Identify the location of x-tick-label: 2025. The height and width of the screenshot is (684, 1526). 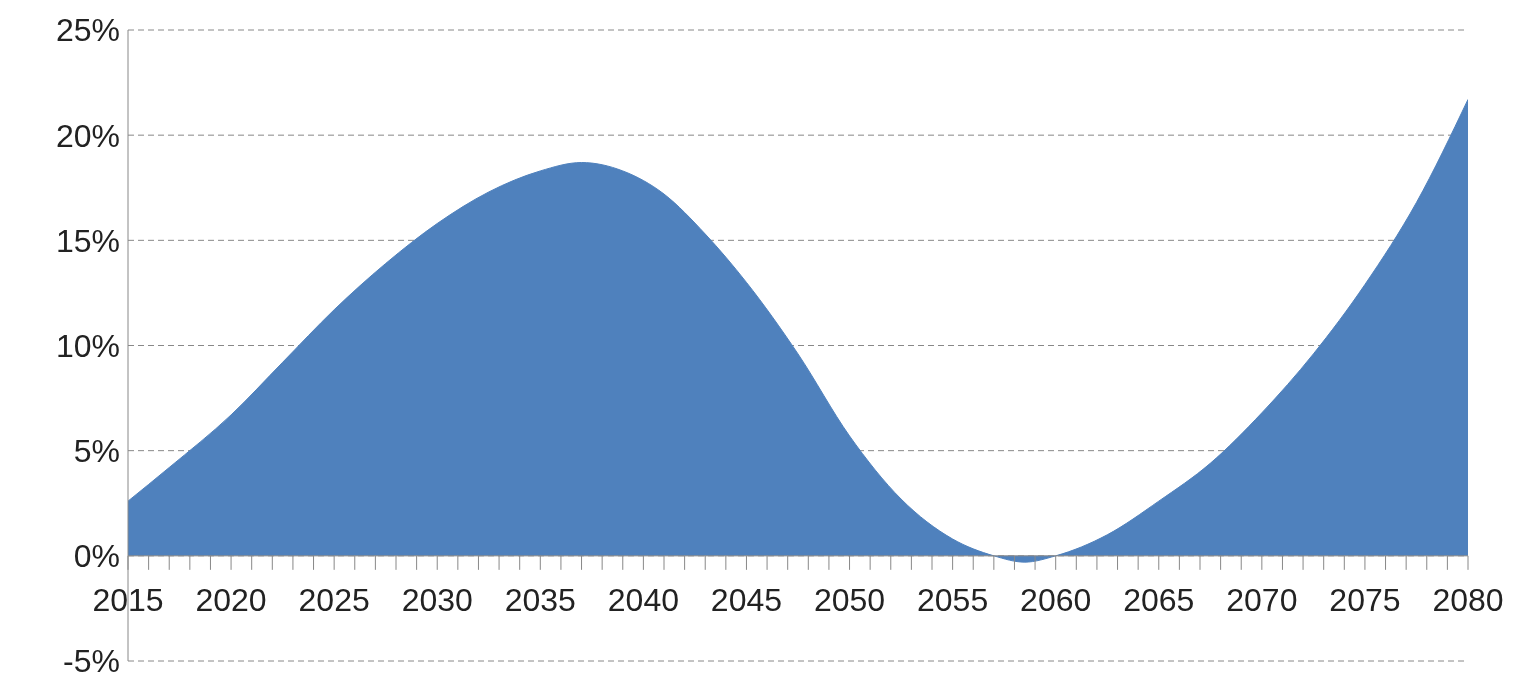
(334, 600).